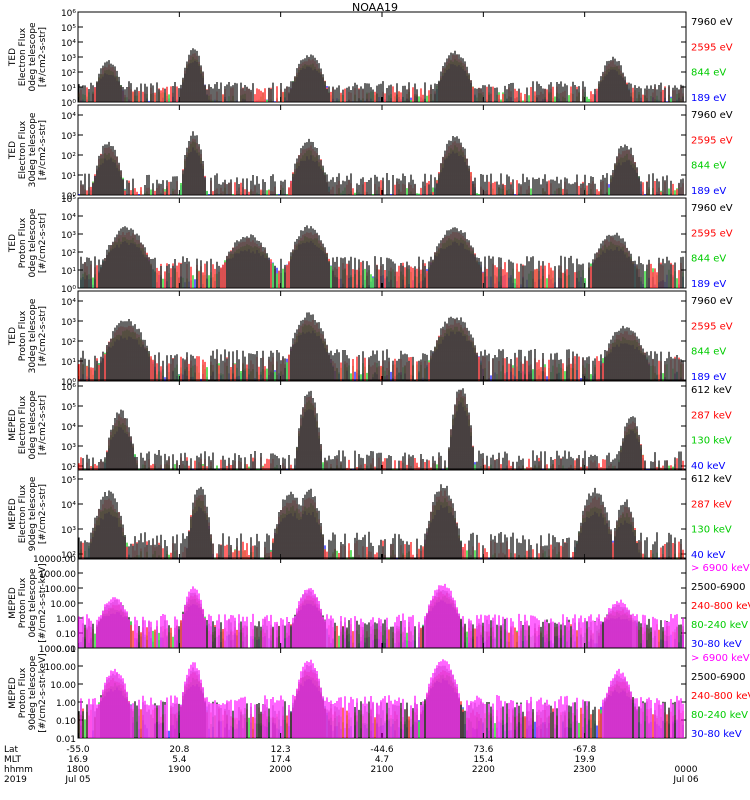  I want to click on x-tick-label-hhmm: 2100, so click(382, 770).